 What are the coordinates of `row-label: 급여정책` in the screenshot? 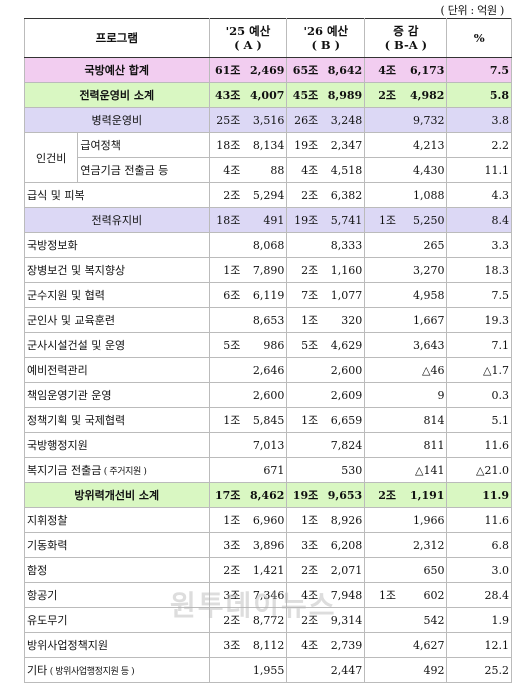 It's located at (143, 145).